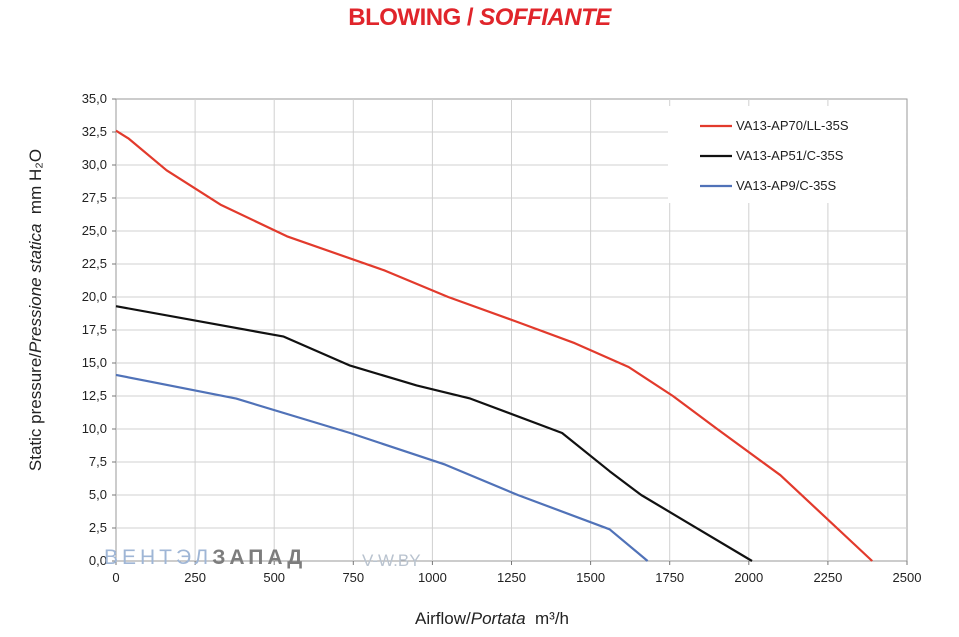  Describe the element at coordinates (35, 288) in the screenshot. I see `y-axis-label-italic: Pressione statica` at that location.